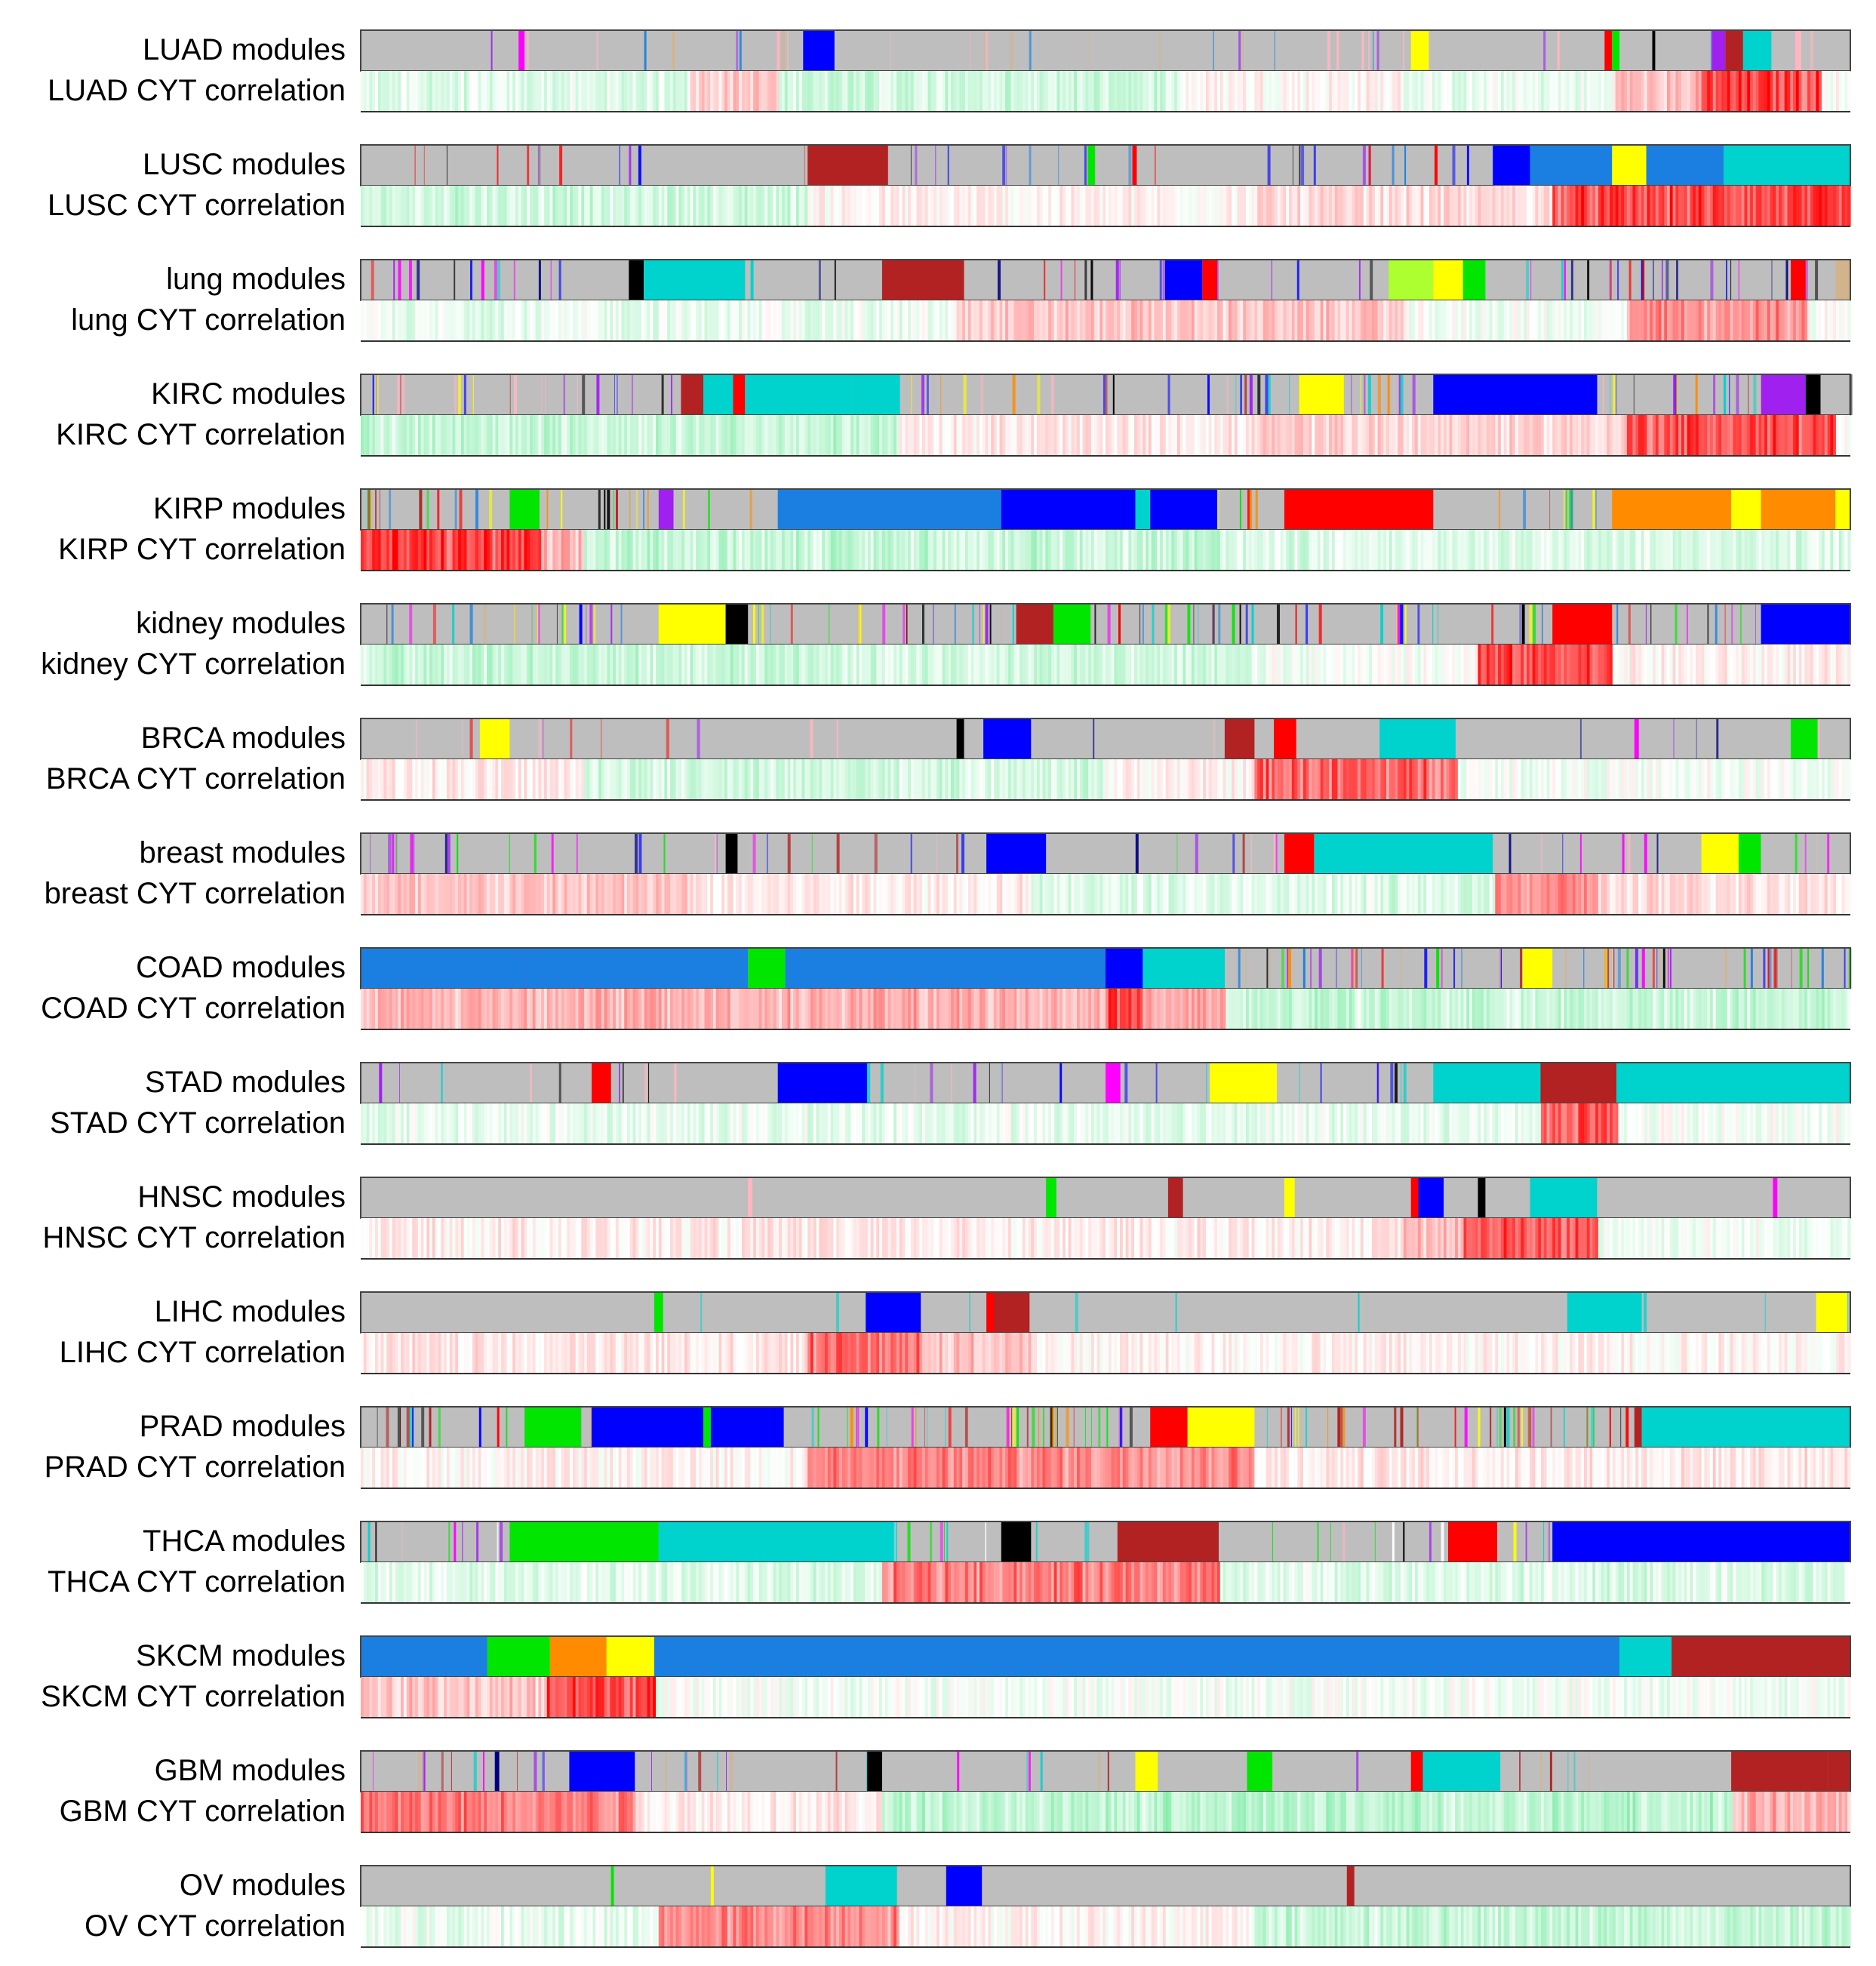 This screenshot has height=1966, width=1876. I want to click on module-block-red, so click(1798, 280).